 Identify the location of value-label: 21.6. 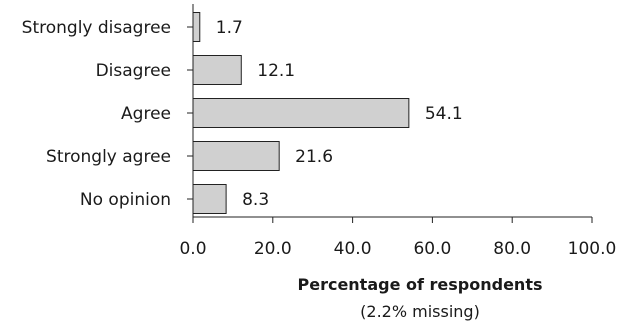
(314, 157).